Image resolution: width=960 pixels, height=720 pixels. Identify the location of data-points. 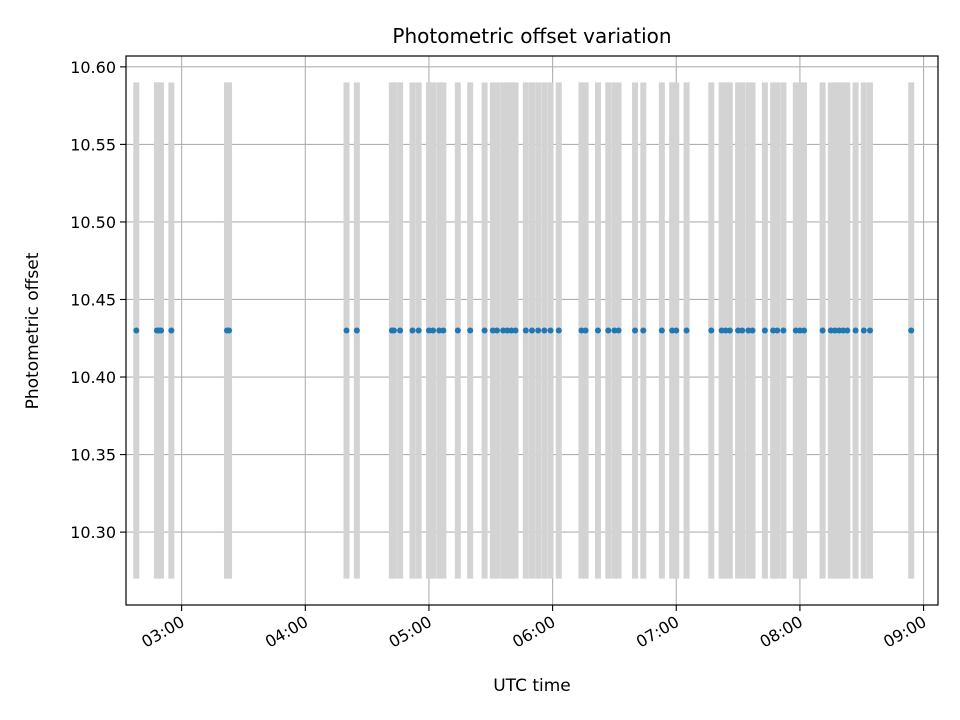
(524, 330).